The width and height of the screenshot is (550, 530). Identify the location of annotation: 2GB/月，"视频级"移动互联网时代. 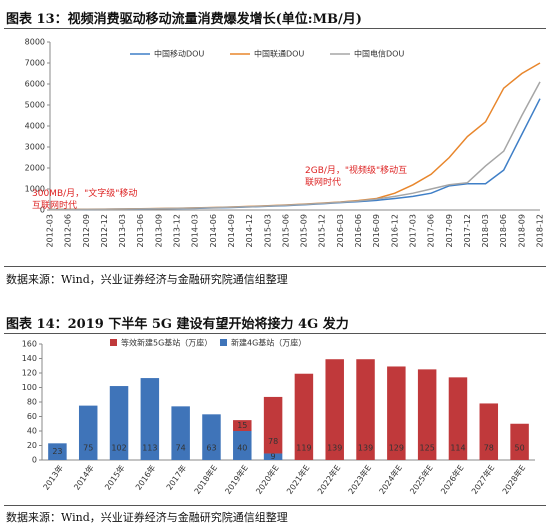
(356, 177).